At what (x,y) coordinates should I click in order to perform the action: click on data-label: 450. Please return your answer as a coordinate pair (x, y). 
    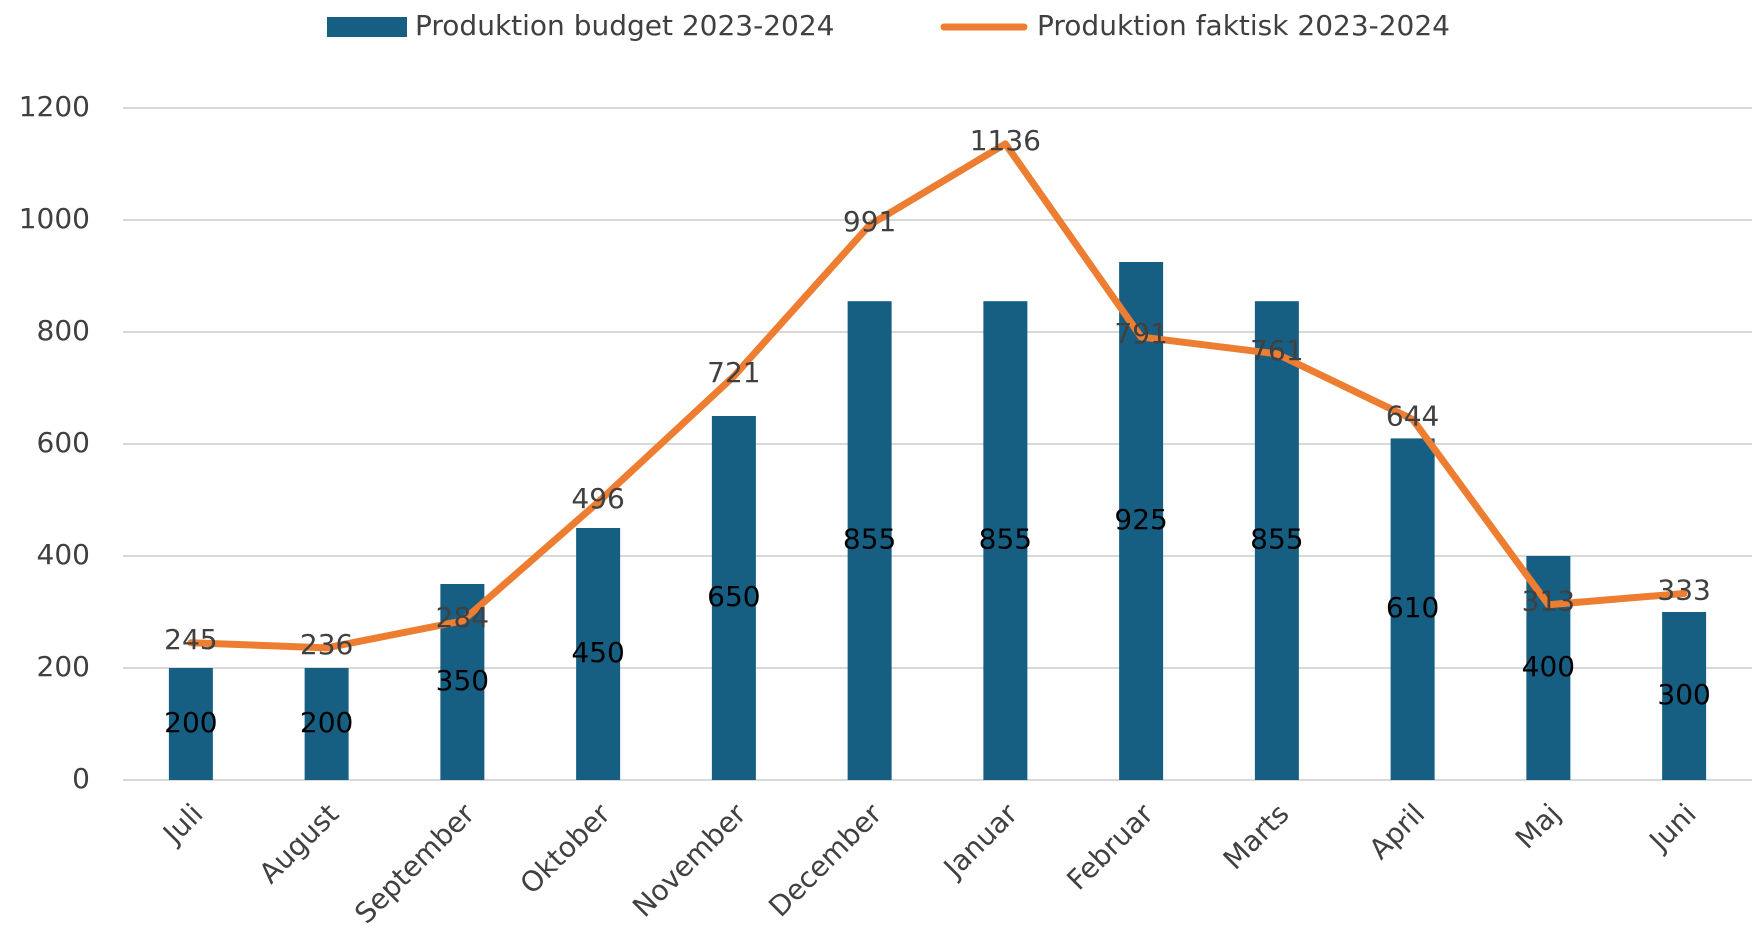
    Looking at the image, I should click on (597, 652).